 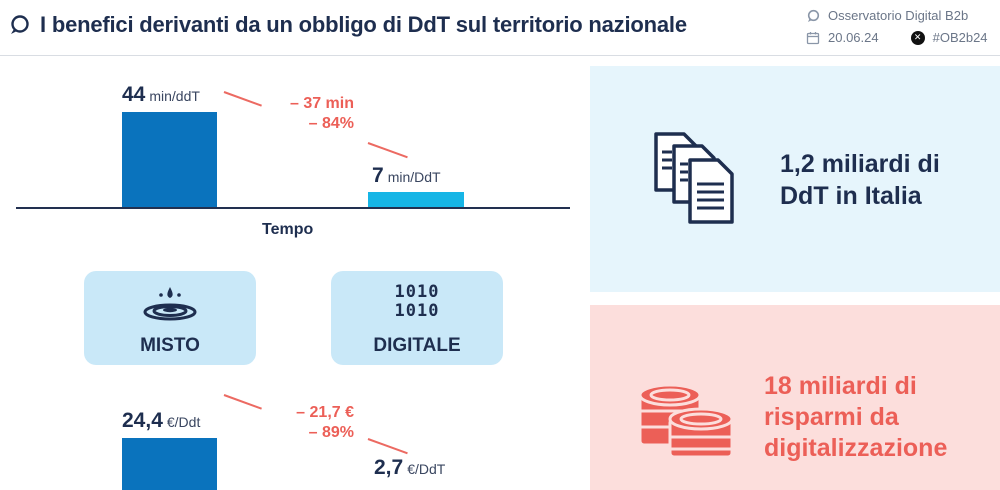 I want to click on time-misto-unit: min/ddT, so click(x=174, y=96).